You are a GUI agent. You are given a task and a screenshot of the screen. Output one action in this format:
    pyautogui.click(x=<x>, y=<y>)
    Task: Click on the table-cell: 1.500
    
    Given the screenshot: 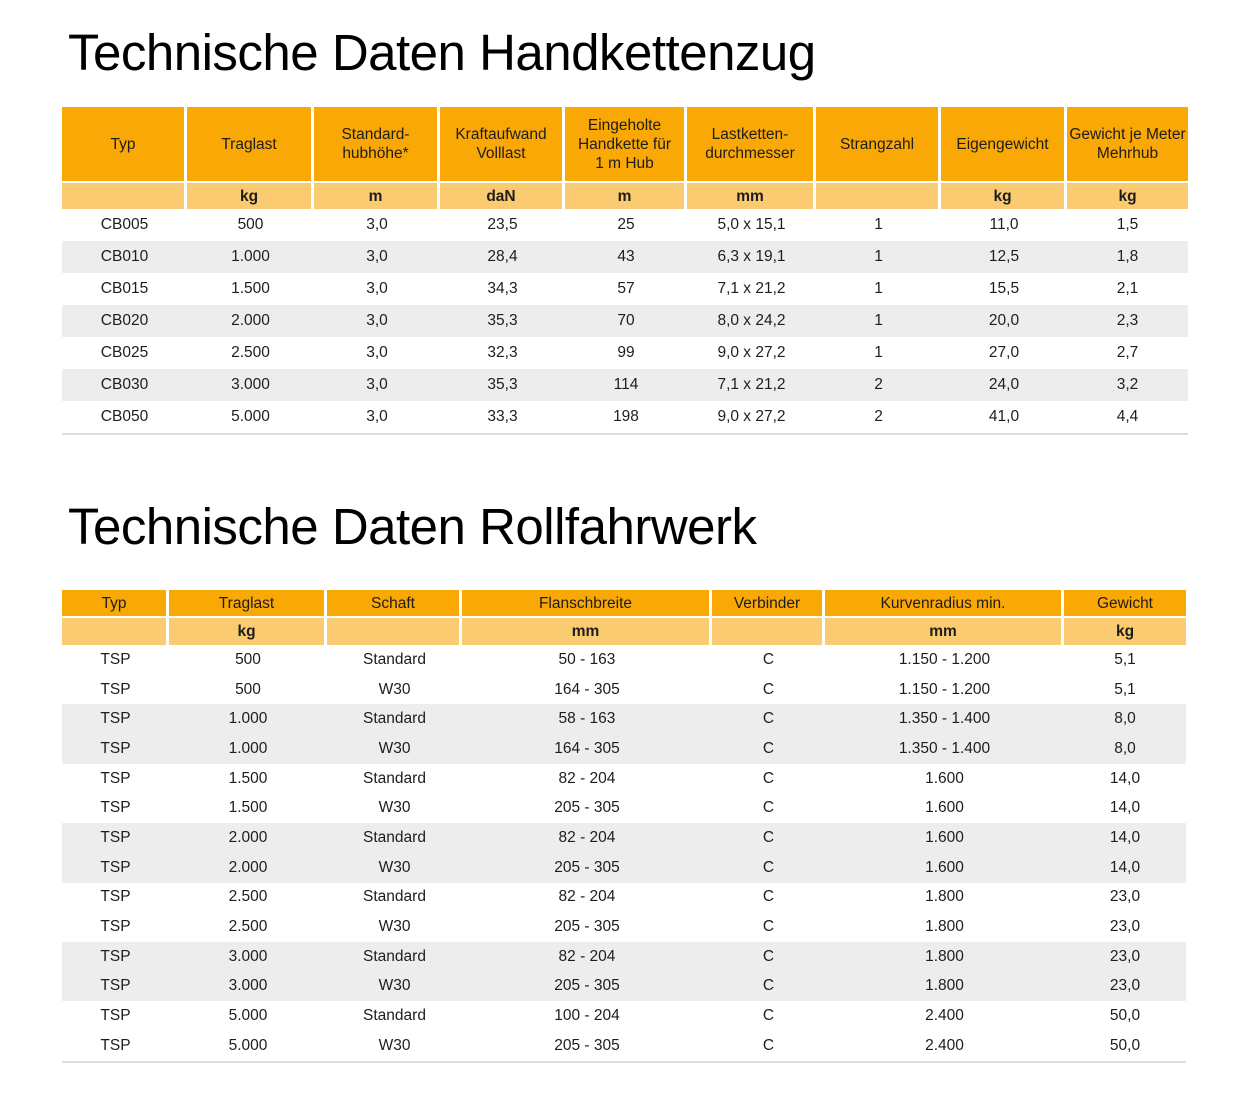 What is the action you would take?
    pyautogui.click(x=250, y=289)
    